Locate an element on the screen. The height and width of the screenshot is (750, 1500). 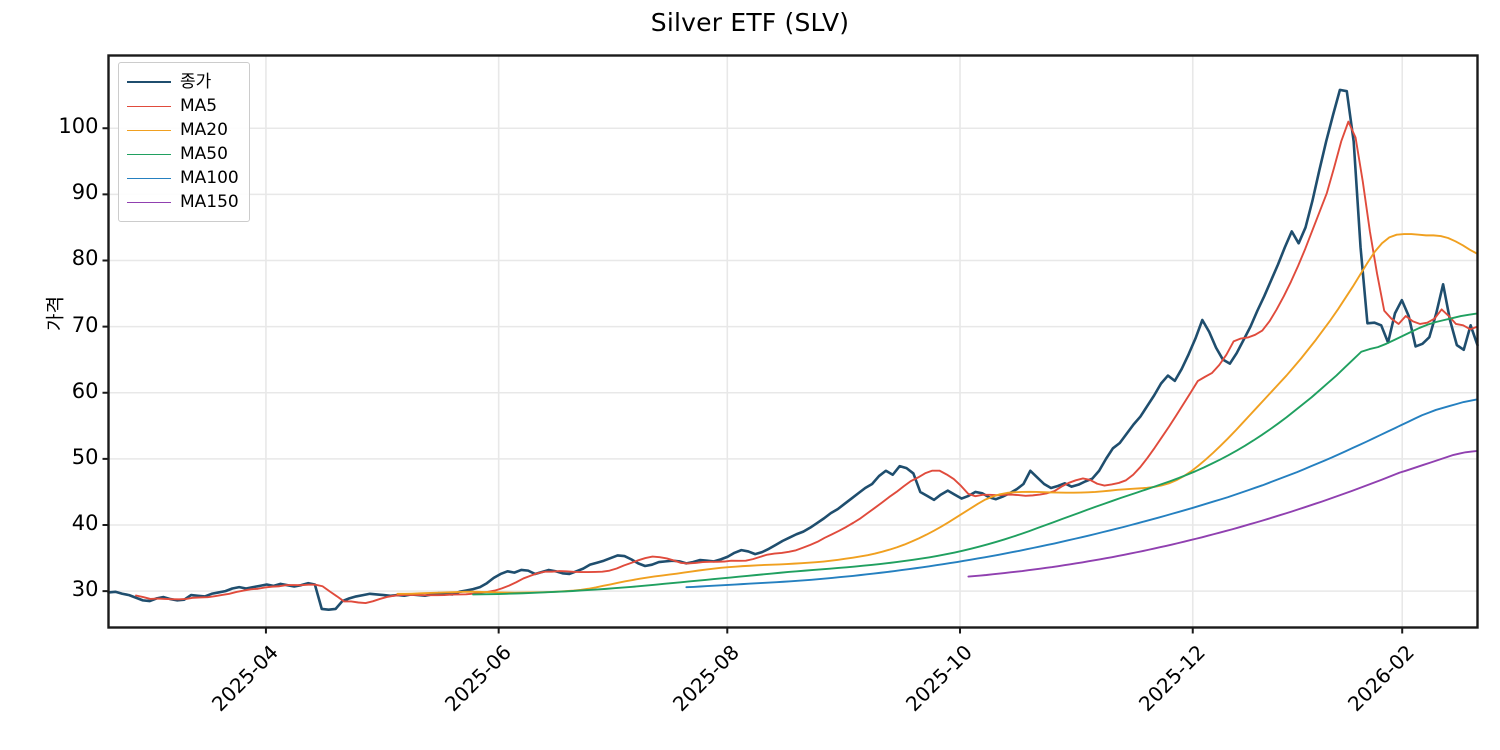
legend-label: MA50 is located at coordinates (204, 153).